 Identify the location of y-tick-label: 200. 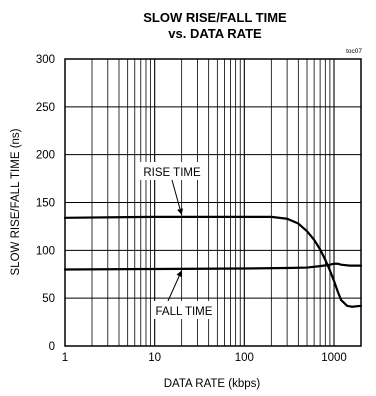
(45, 156).